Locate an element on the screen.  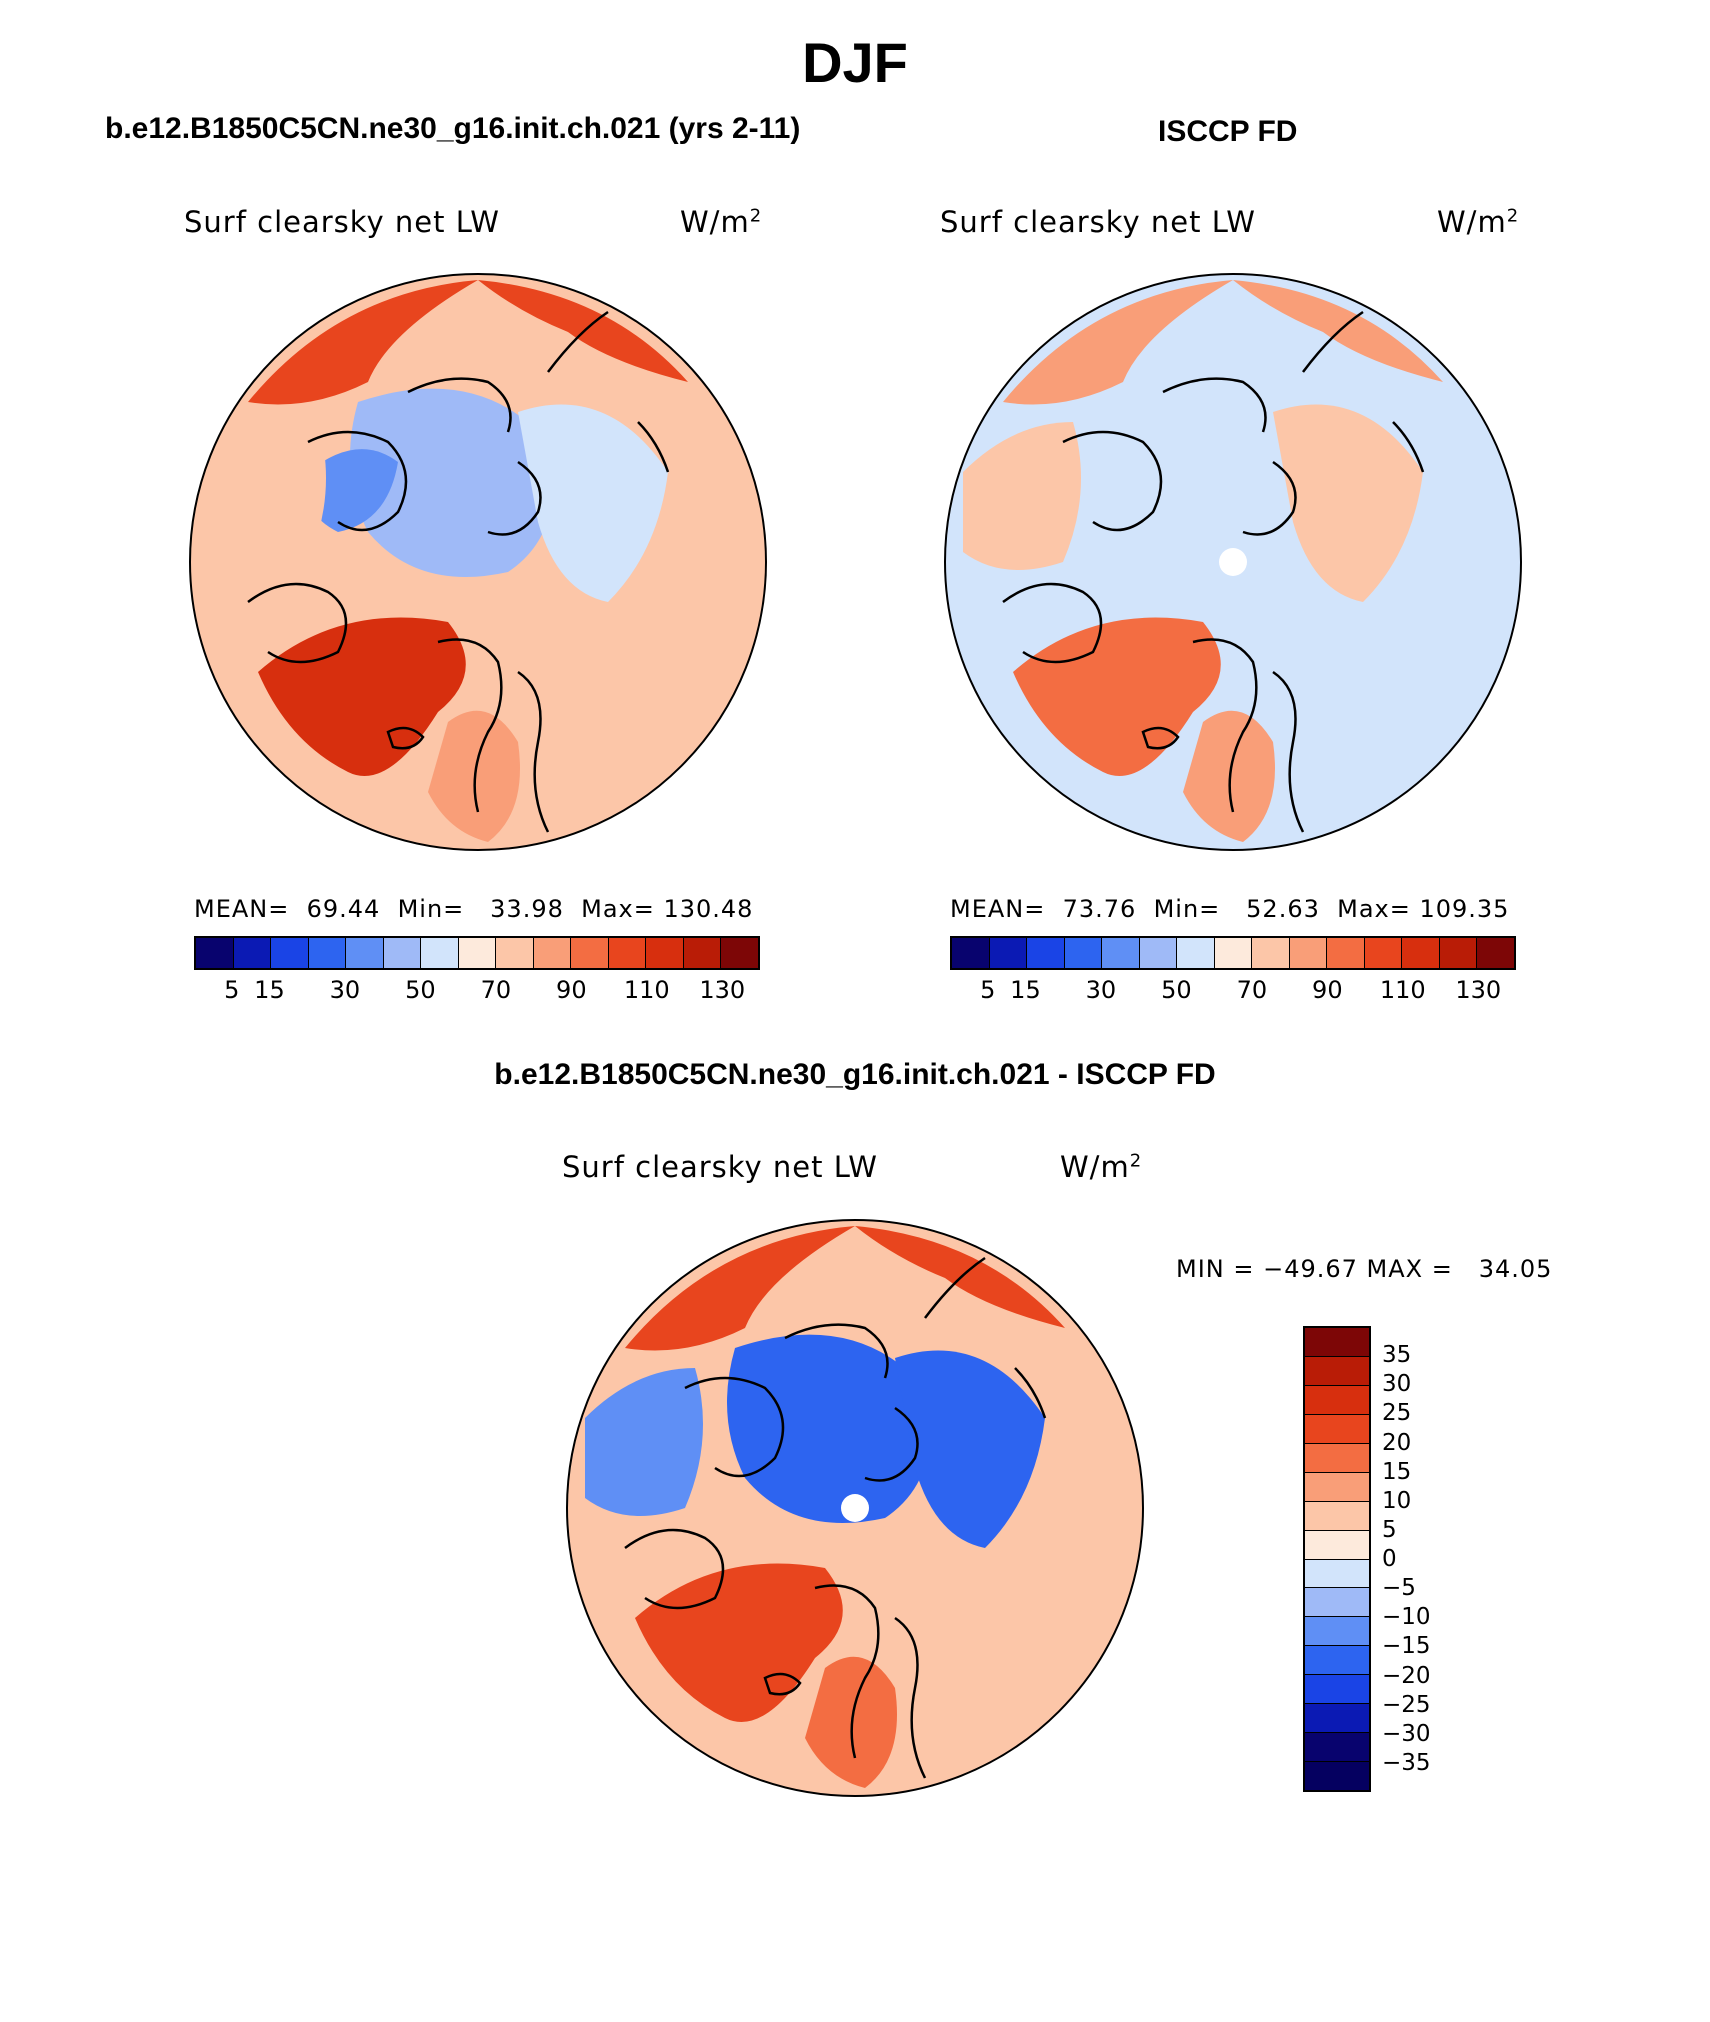
obs-stats-text: MEAN= 73.76 Min= 52.63 Max= 109.35 is located at coordinates (1230, 909).